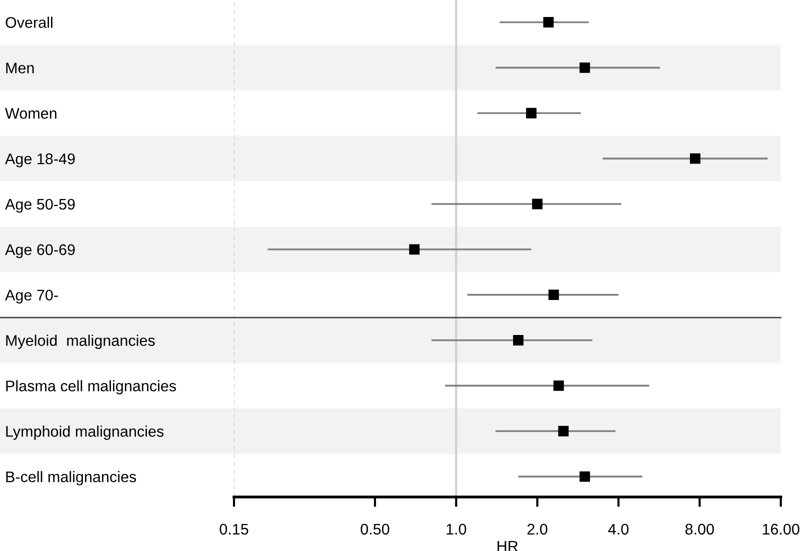  What do you see at coordinates (40, 160) in the screenshot?
I see `y-tick-label: Age 18-49` at bounding box center [40, 160].